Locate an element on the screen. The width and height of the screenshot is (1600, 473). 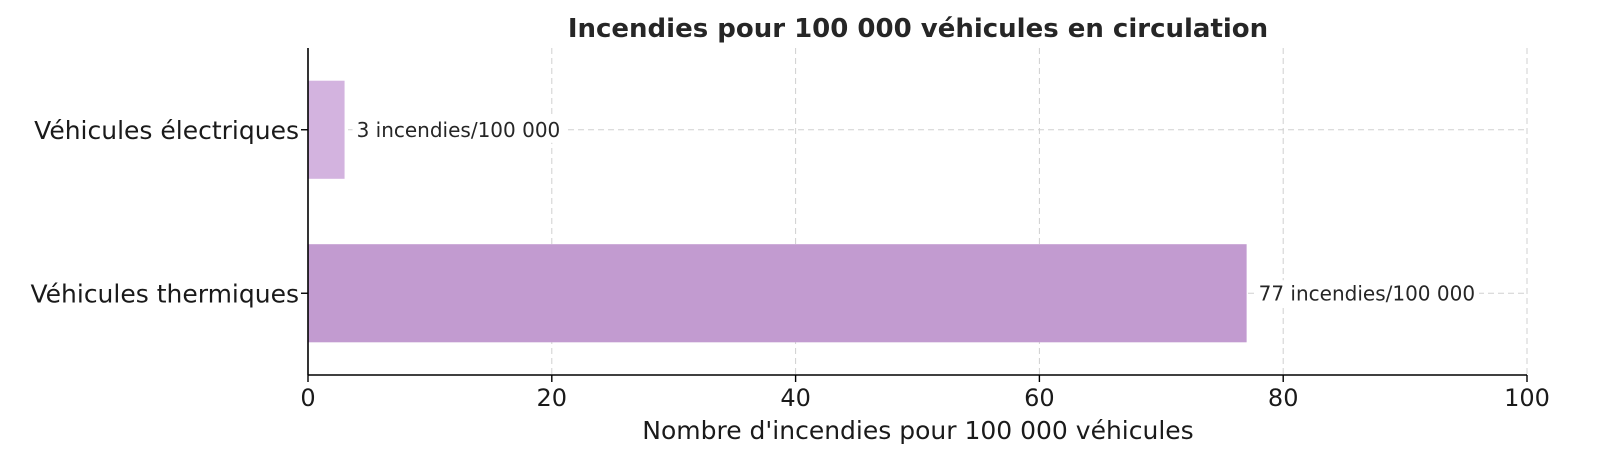
data-label-group: 77 incendies/100 000 is located at coordinates (1367, 293).